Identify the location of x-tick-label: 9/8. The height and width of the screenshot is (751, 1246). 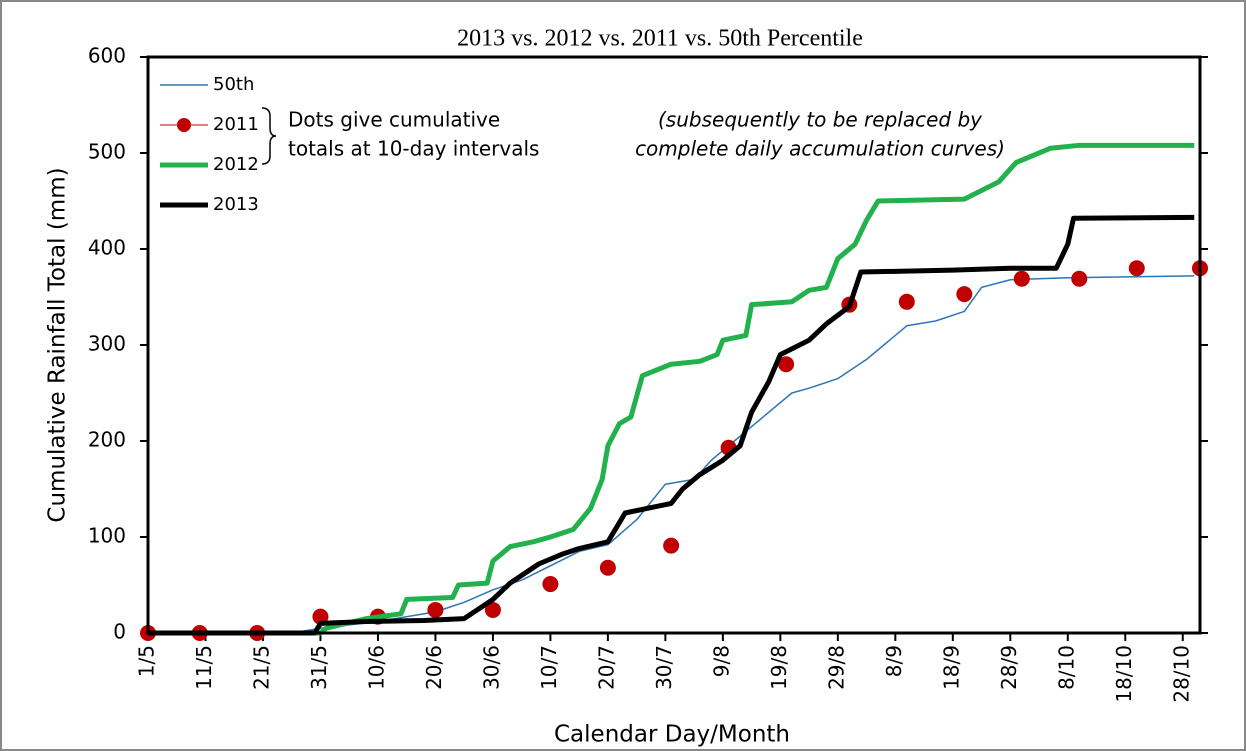
(721, 661).